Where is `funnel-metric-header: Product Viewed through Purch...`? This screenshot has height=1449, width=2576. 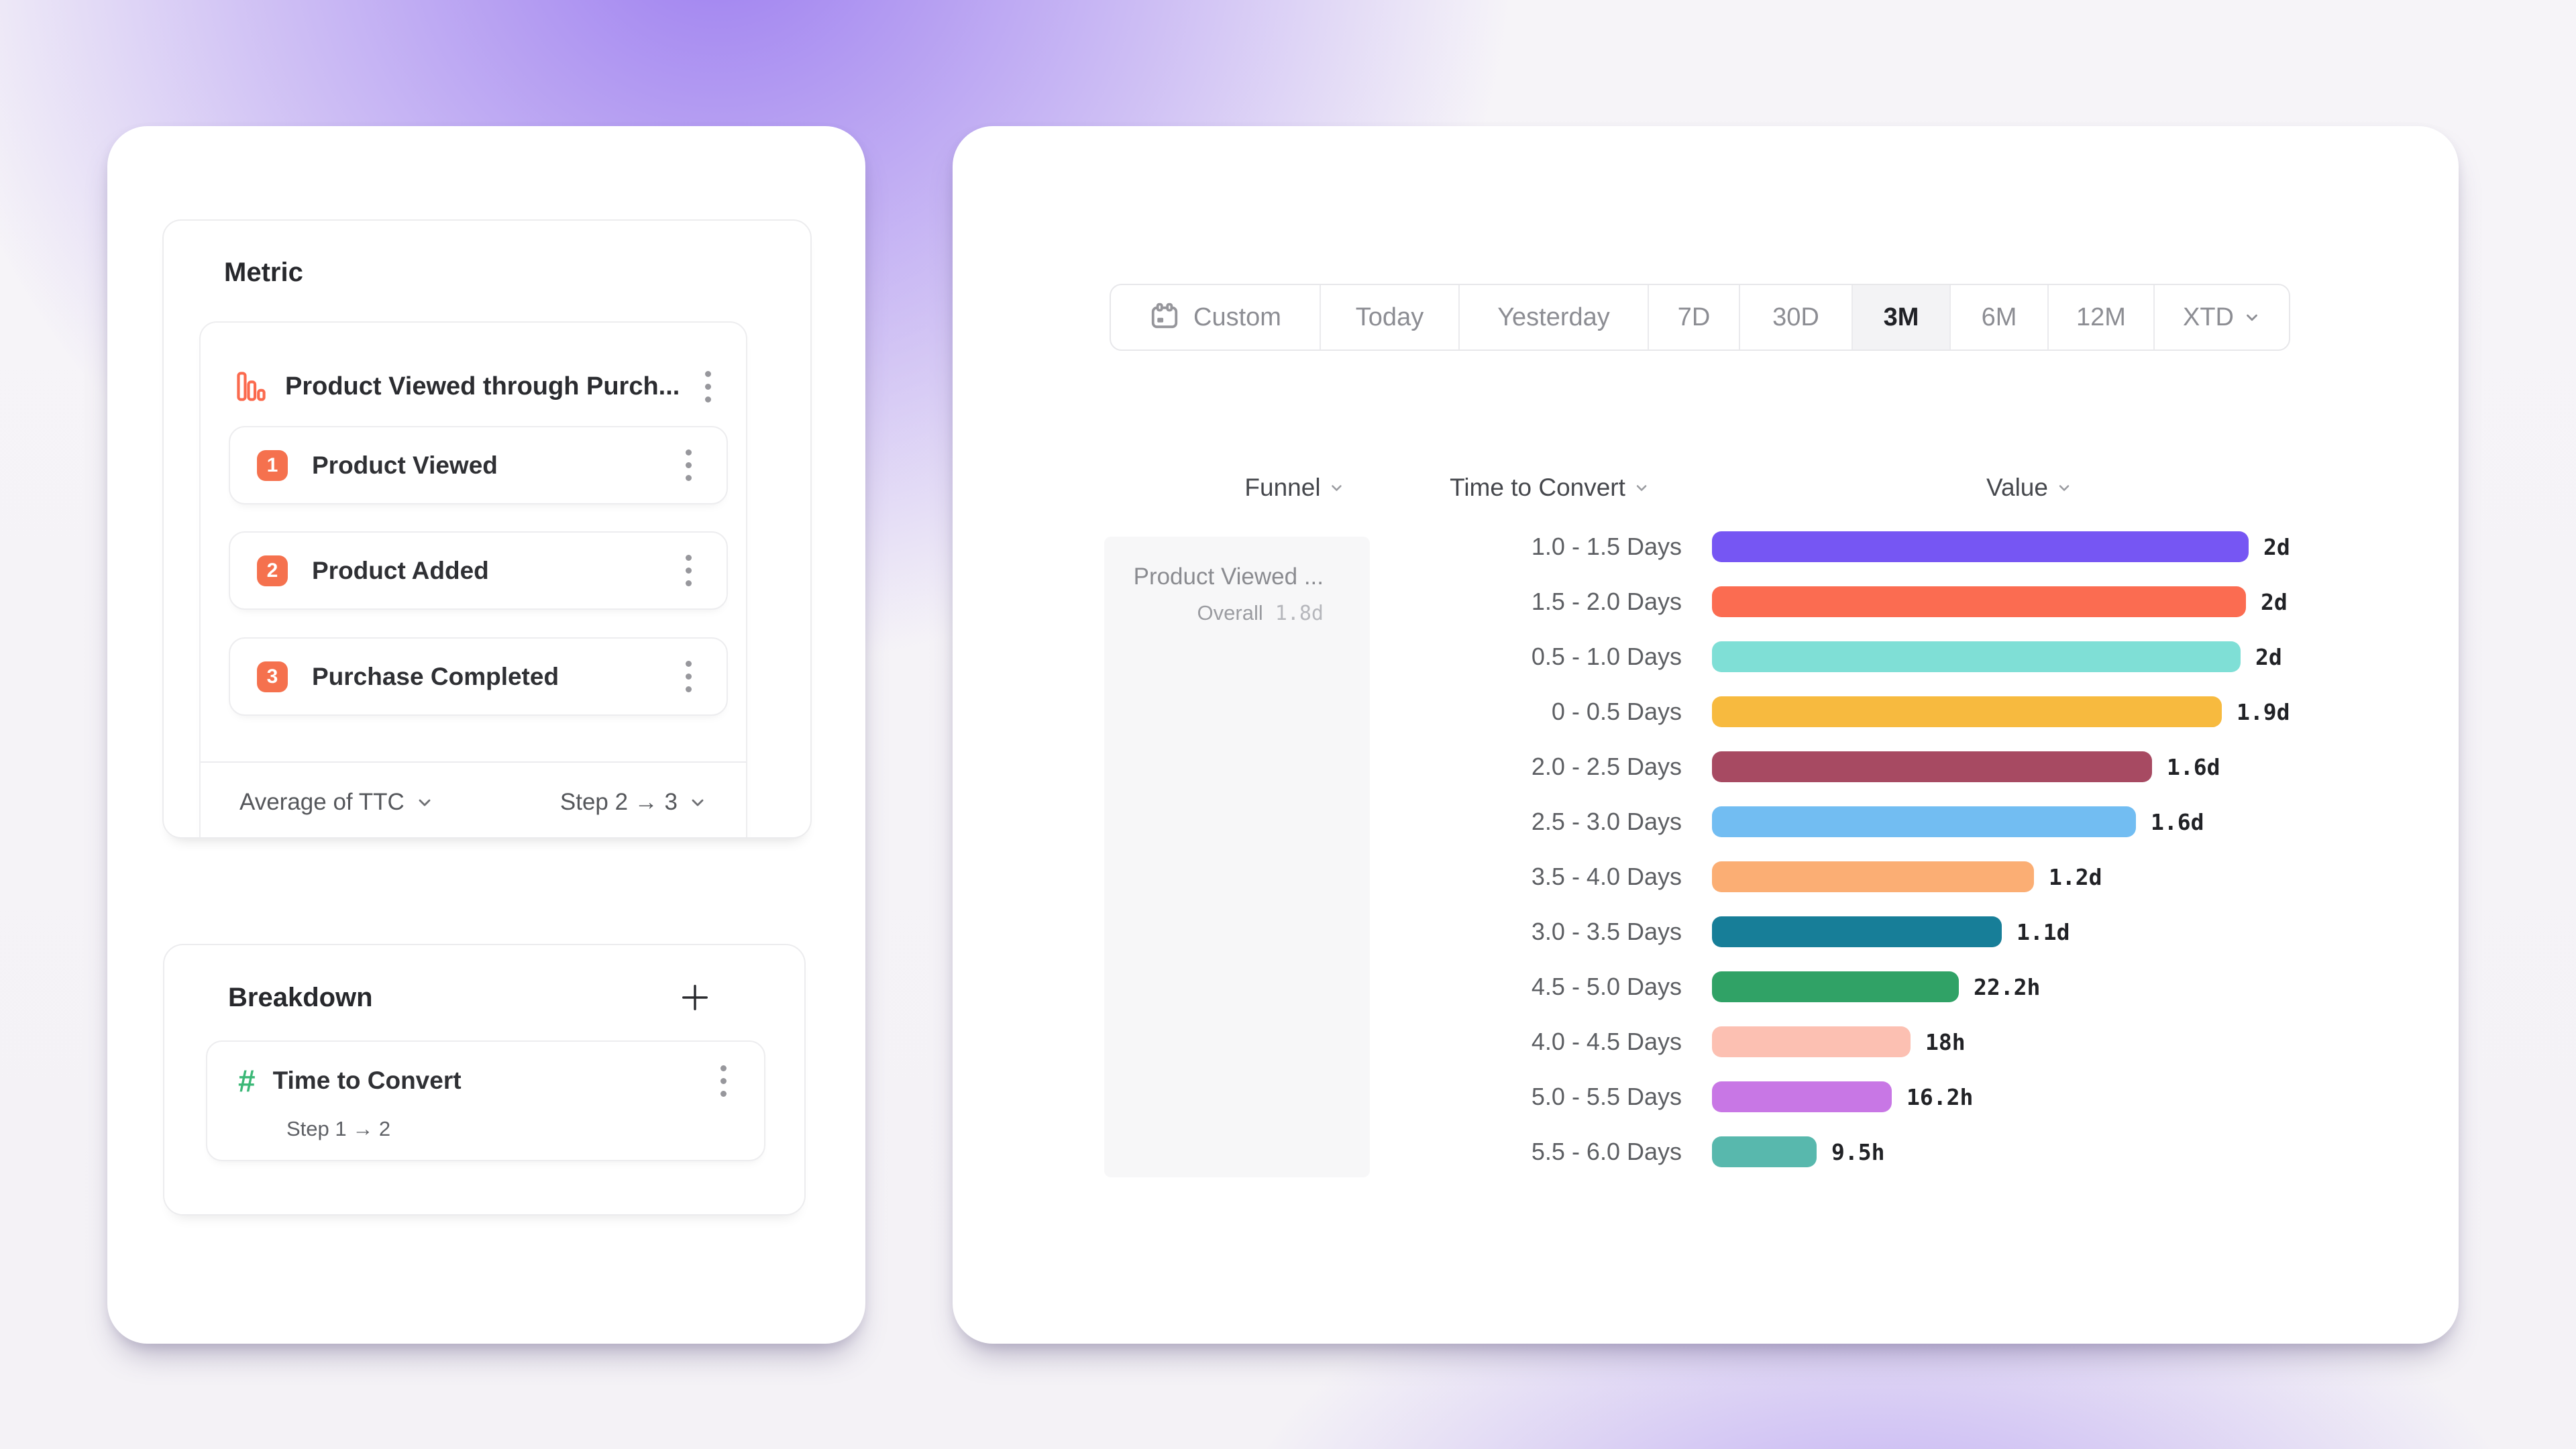
funnel-metric-header: Product Viewed through Purch... is located at coordinates (473, 386).